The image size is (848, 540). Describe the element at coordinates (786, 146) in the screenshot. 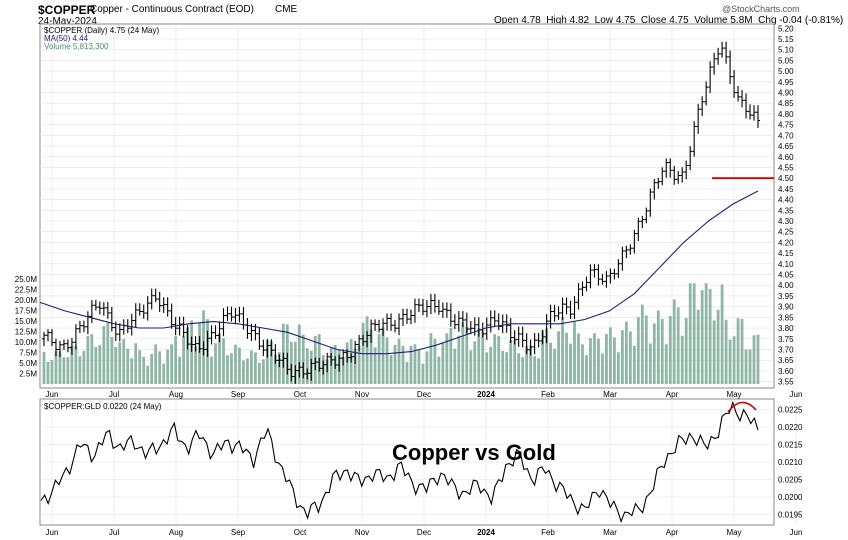

I see `price-tick-label: 4.65` at that location.